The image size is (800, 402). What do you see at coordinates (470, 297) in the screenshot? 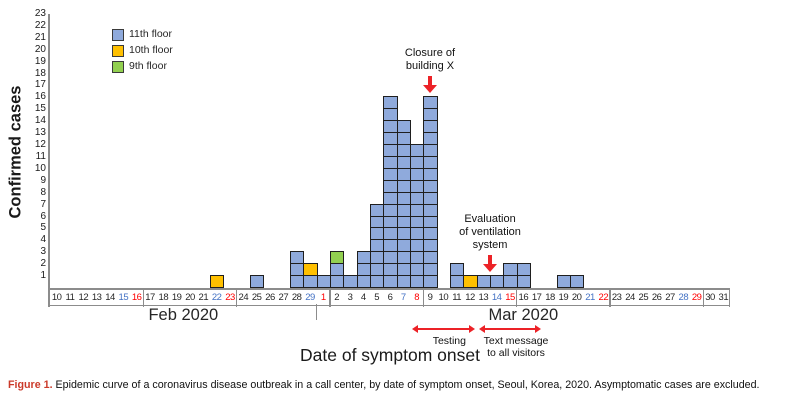
I see `date-label: 12` at bounding box center [470, 297].